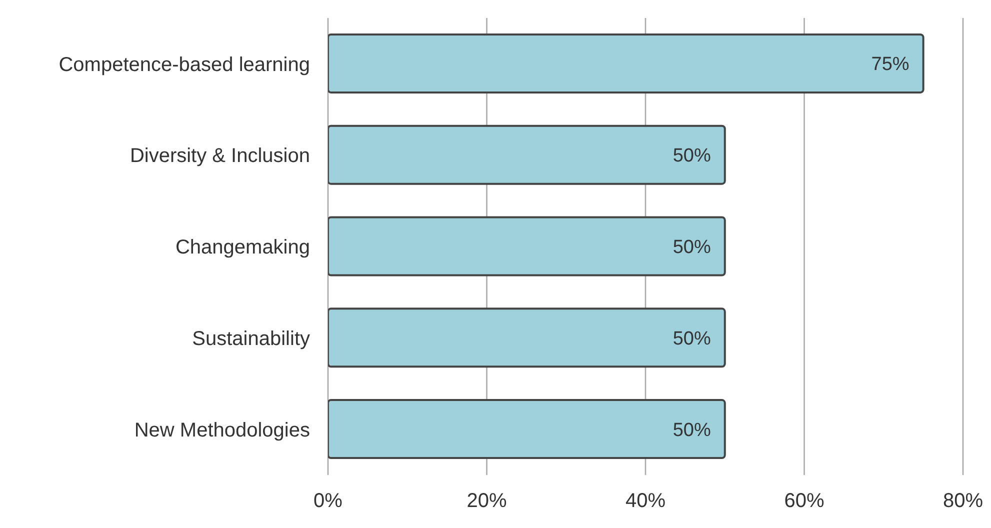  Describe the element at coordinates (220, 156) in the screenshot. I see `y-tick-label: Diversity & Inclusion` at that location.